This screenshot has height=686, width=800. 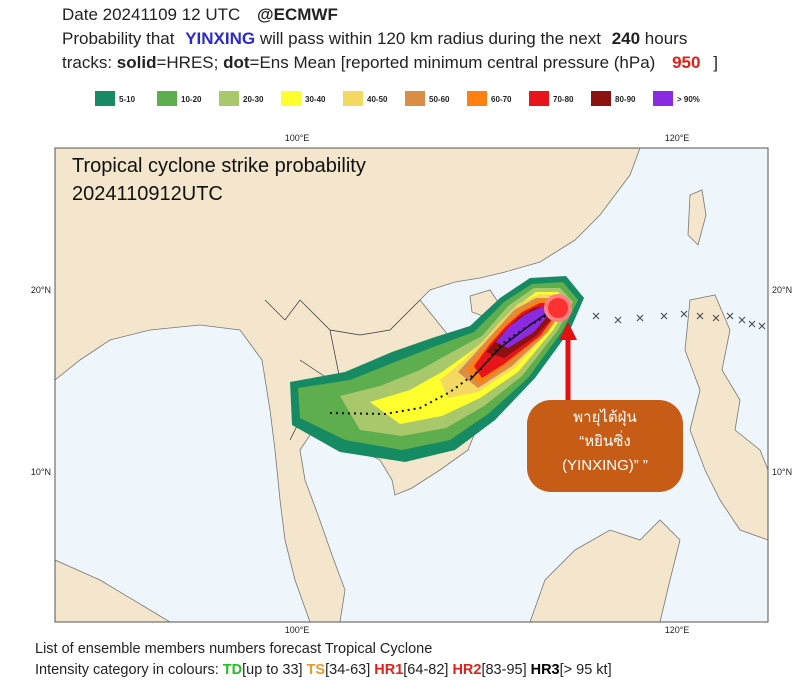 I want to click on intensity-label: Intensity category in colours:, so click(x=127, y=670).